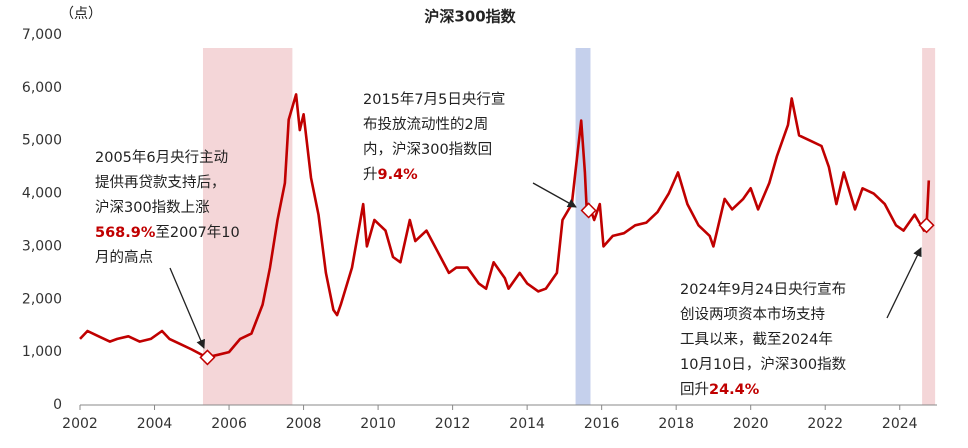 The image size is (968, 448). I want to click on annotation-text: 2024年9月24日央行宣布, so click(763, 289).